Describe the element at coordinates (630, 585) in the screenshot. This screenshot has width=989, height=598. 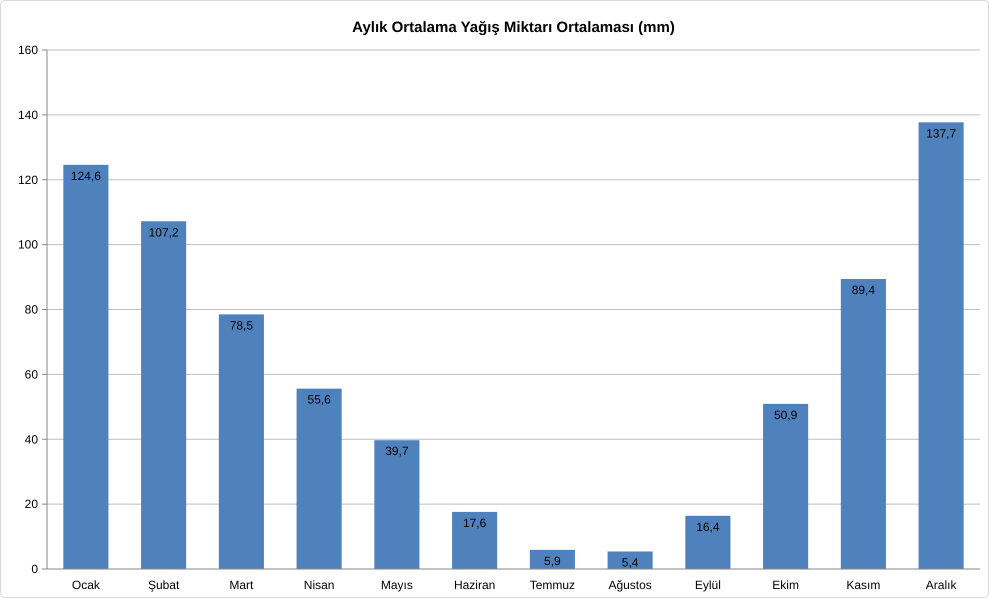
I see `x-tick-label: Ağustos` at that location.